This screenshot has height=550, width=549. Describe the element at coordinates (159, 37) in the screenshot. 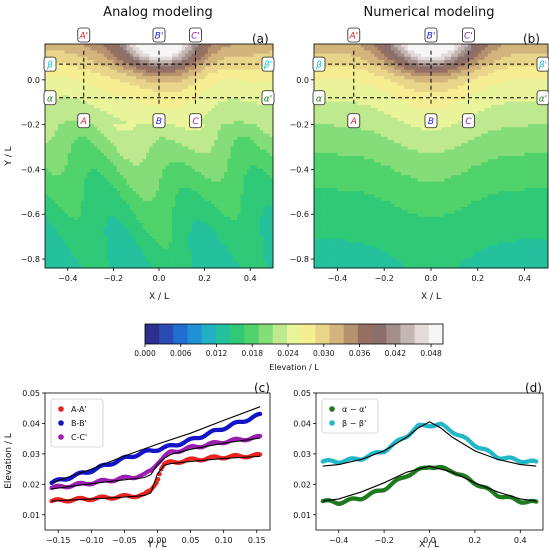

I see `profile-label: B'` at that location.